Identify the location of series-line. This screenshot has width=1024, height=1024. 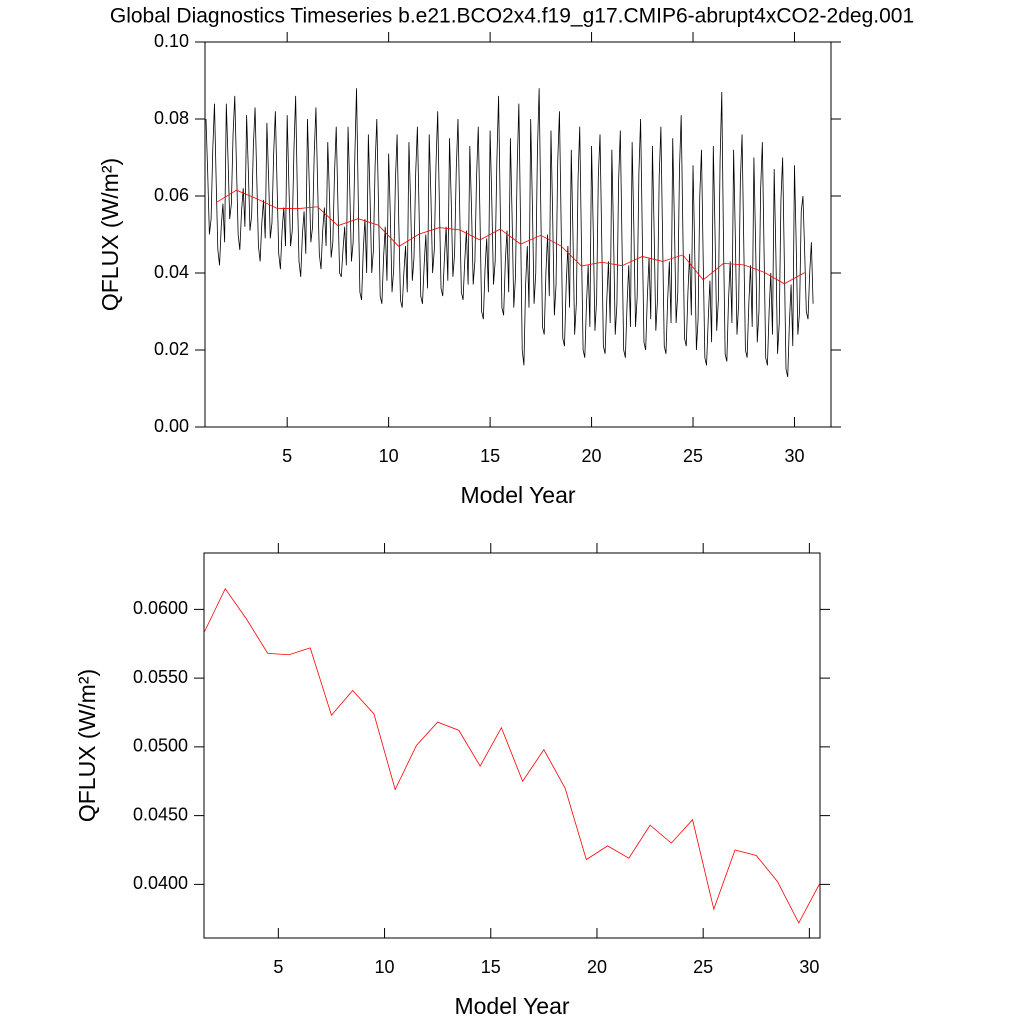
(510, 237).